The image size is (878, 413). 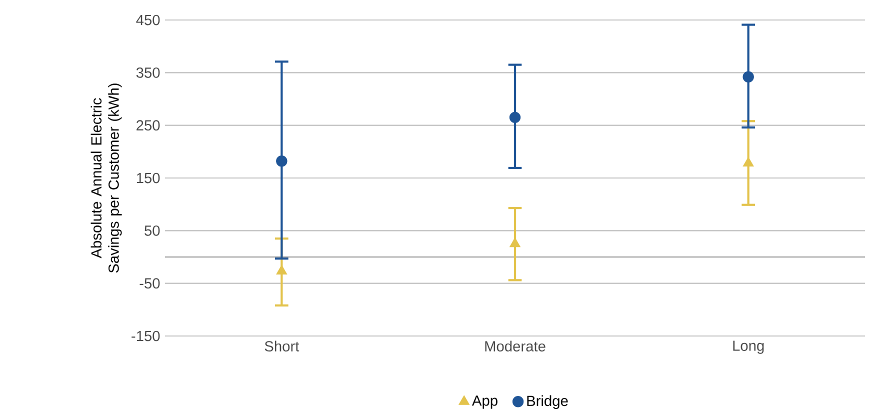 What do you see at coordinates (547, 402) in the screenshot?
I see `legend-label: Bridge` at bounding box center [547, 402].